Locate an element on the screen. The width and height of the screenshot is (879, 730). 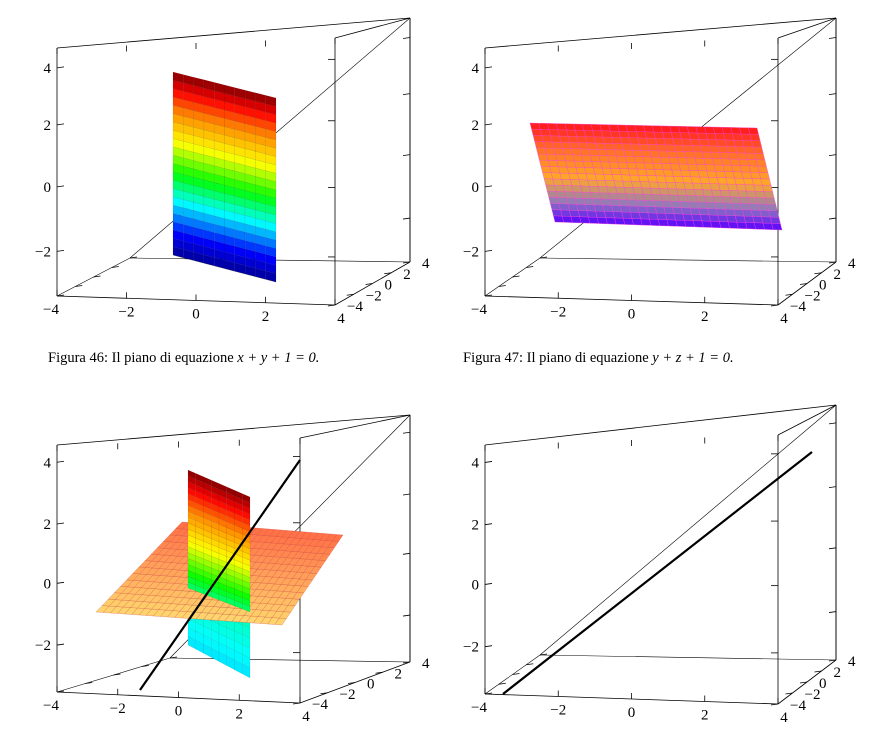
fig46-z-tick-label: 2 is located at coordinates (48, 126).